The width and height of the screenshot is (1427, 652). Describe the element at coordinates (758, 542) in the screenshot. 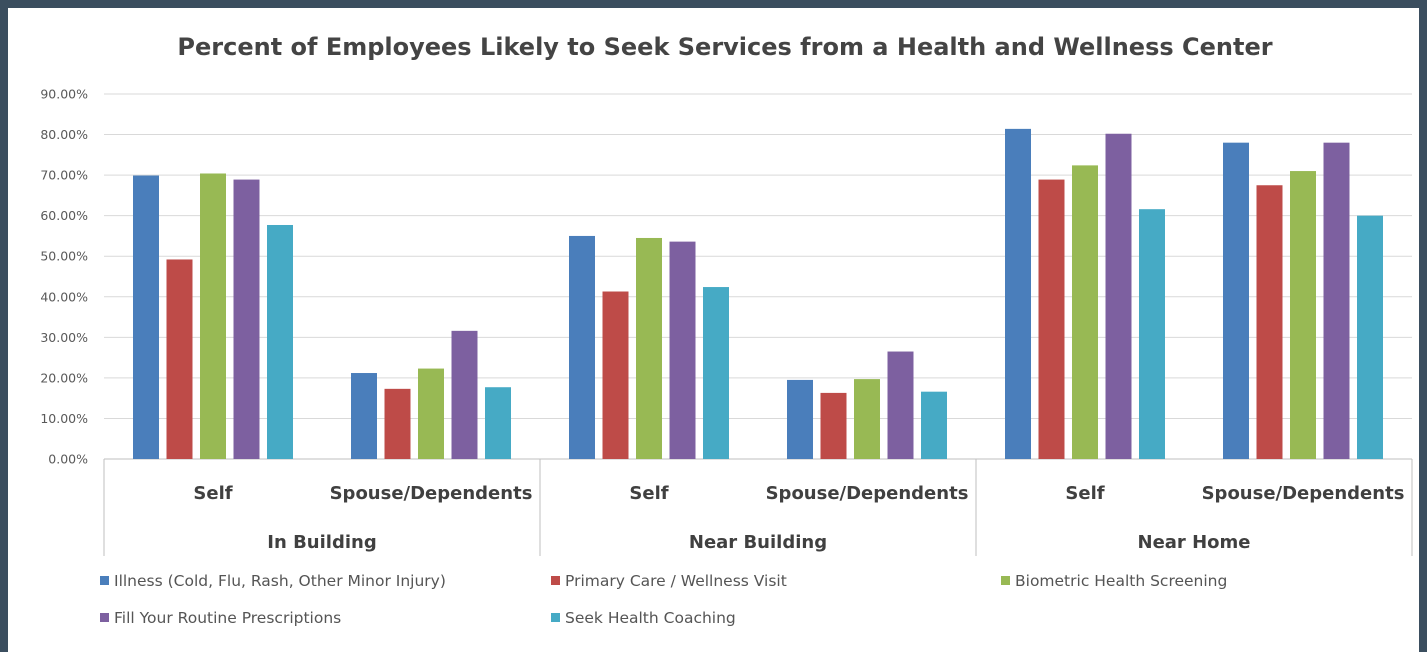

I see `group-label: Near Building` at that location.